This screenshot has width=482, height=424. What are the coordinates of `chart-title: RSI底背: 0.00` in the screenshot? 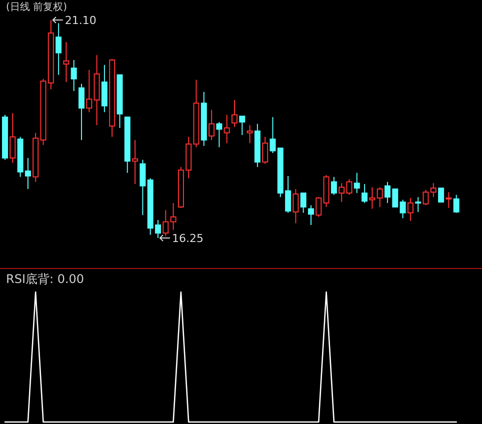 It's located at (45, 279).